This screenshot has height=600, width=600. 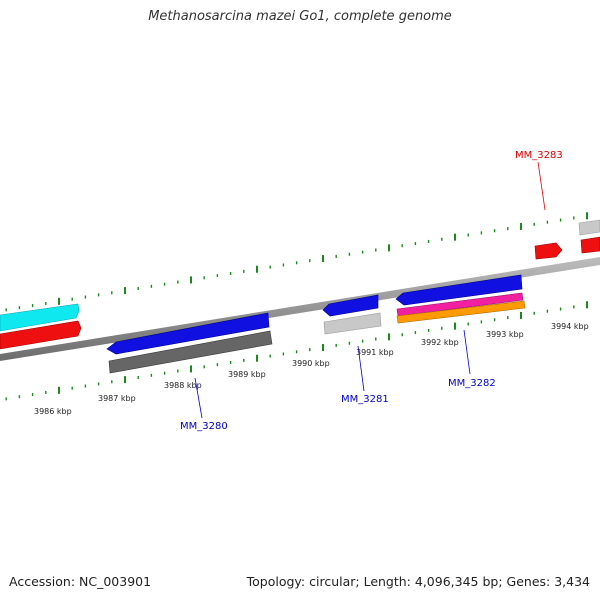 What do you see at coordinates (198, 398) in the screenshot?
I see `leader-mm3280` at bounding box center [198, 398].